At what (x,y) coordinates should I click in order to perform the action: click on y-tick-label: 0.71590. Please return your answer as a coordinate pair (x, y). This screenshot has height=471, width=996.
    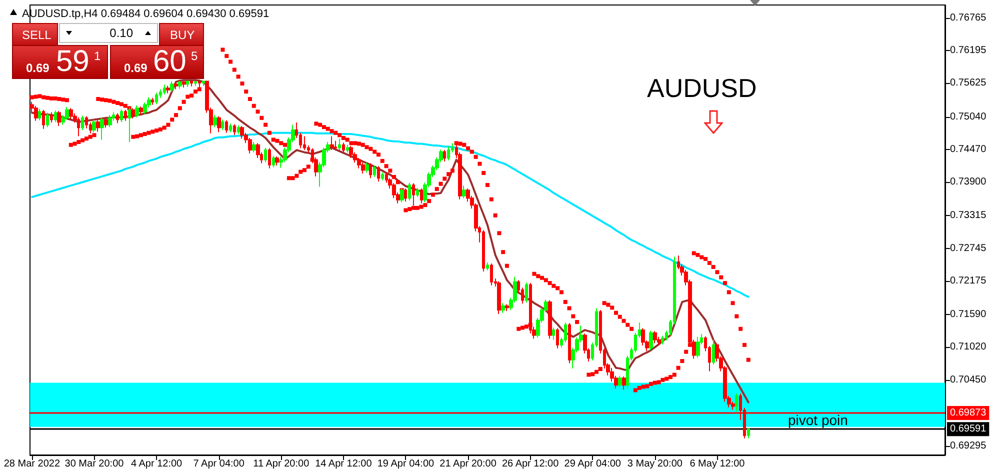
    Looking at the image, I should click on (968, 314).